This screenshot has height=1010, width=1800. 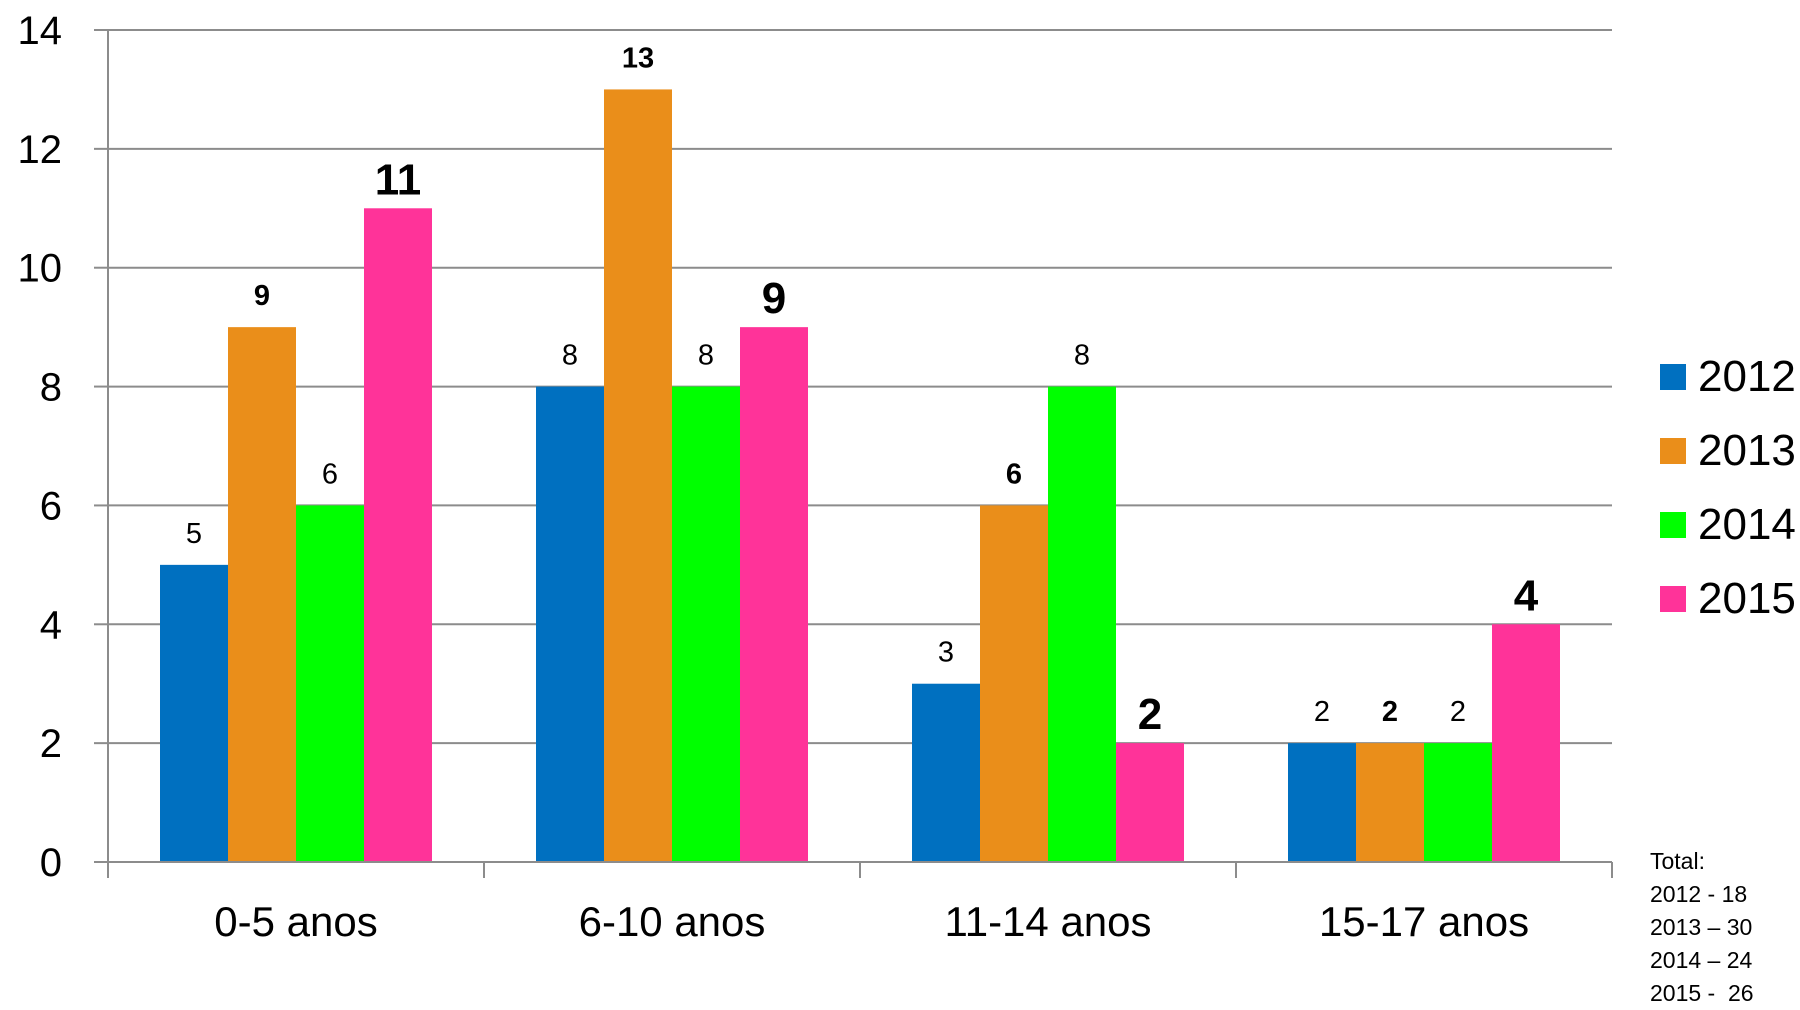 I want to click on legend-label: 2014, so click(x=1747, y=524).